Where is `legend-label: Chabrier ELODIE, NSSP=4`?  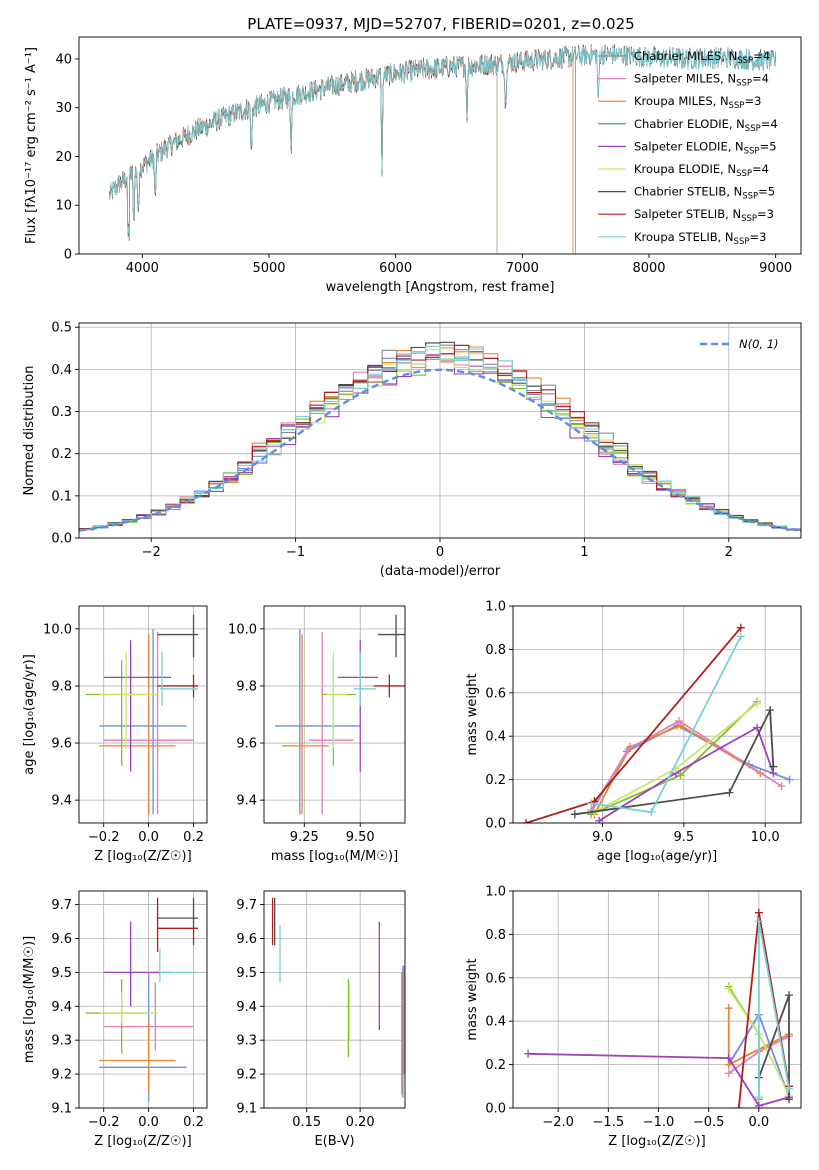 legend-label: Chabrier ELODIE, NSSP=4 is located at coordinates (706, 125).